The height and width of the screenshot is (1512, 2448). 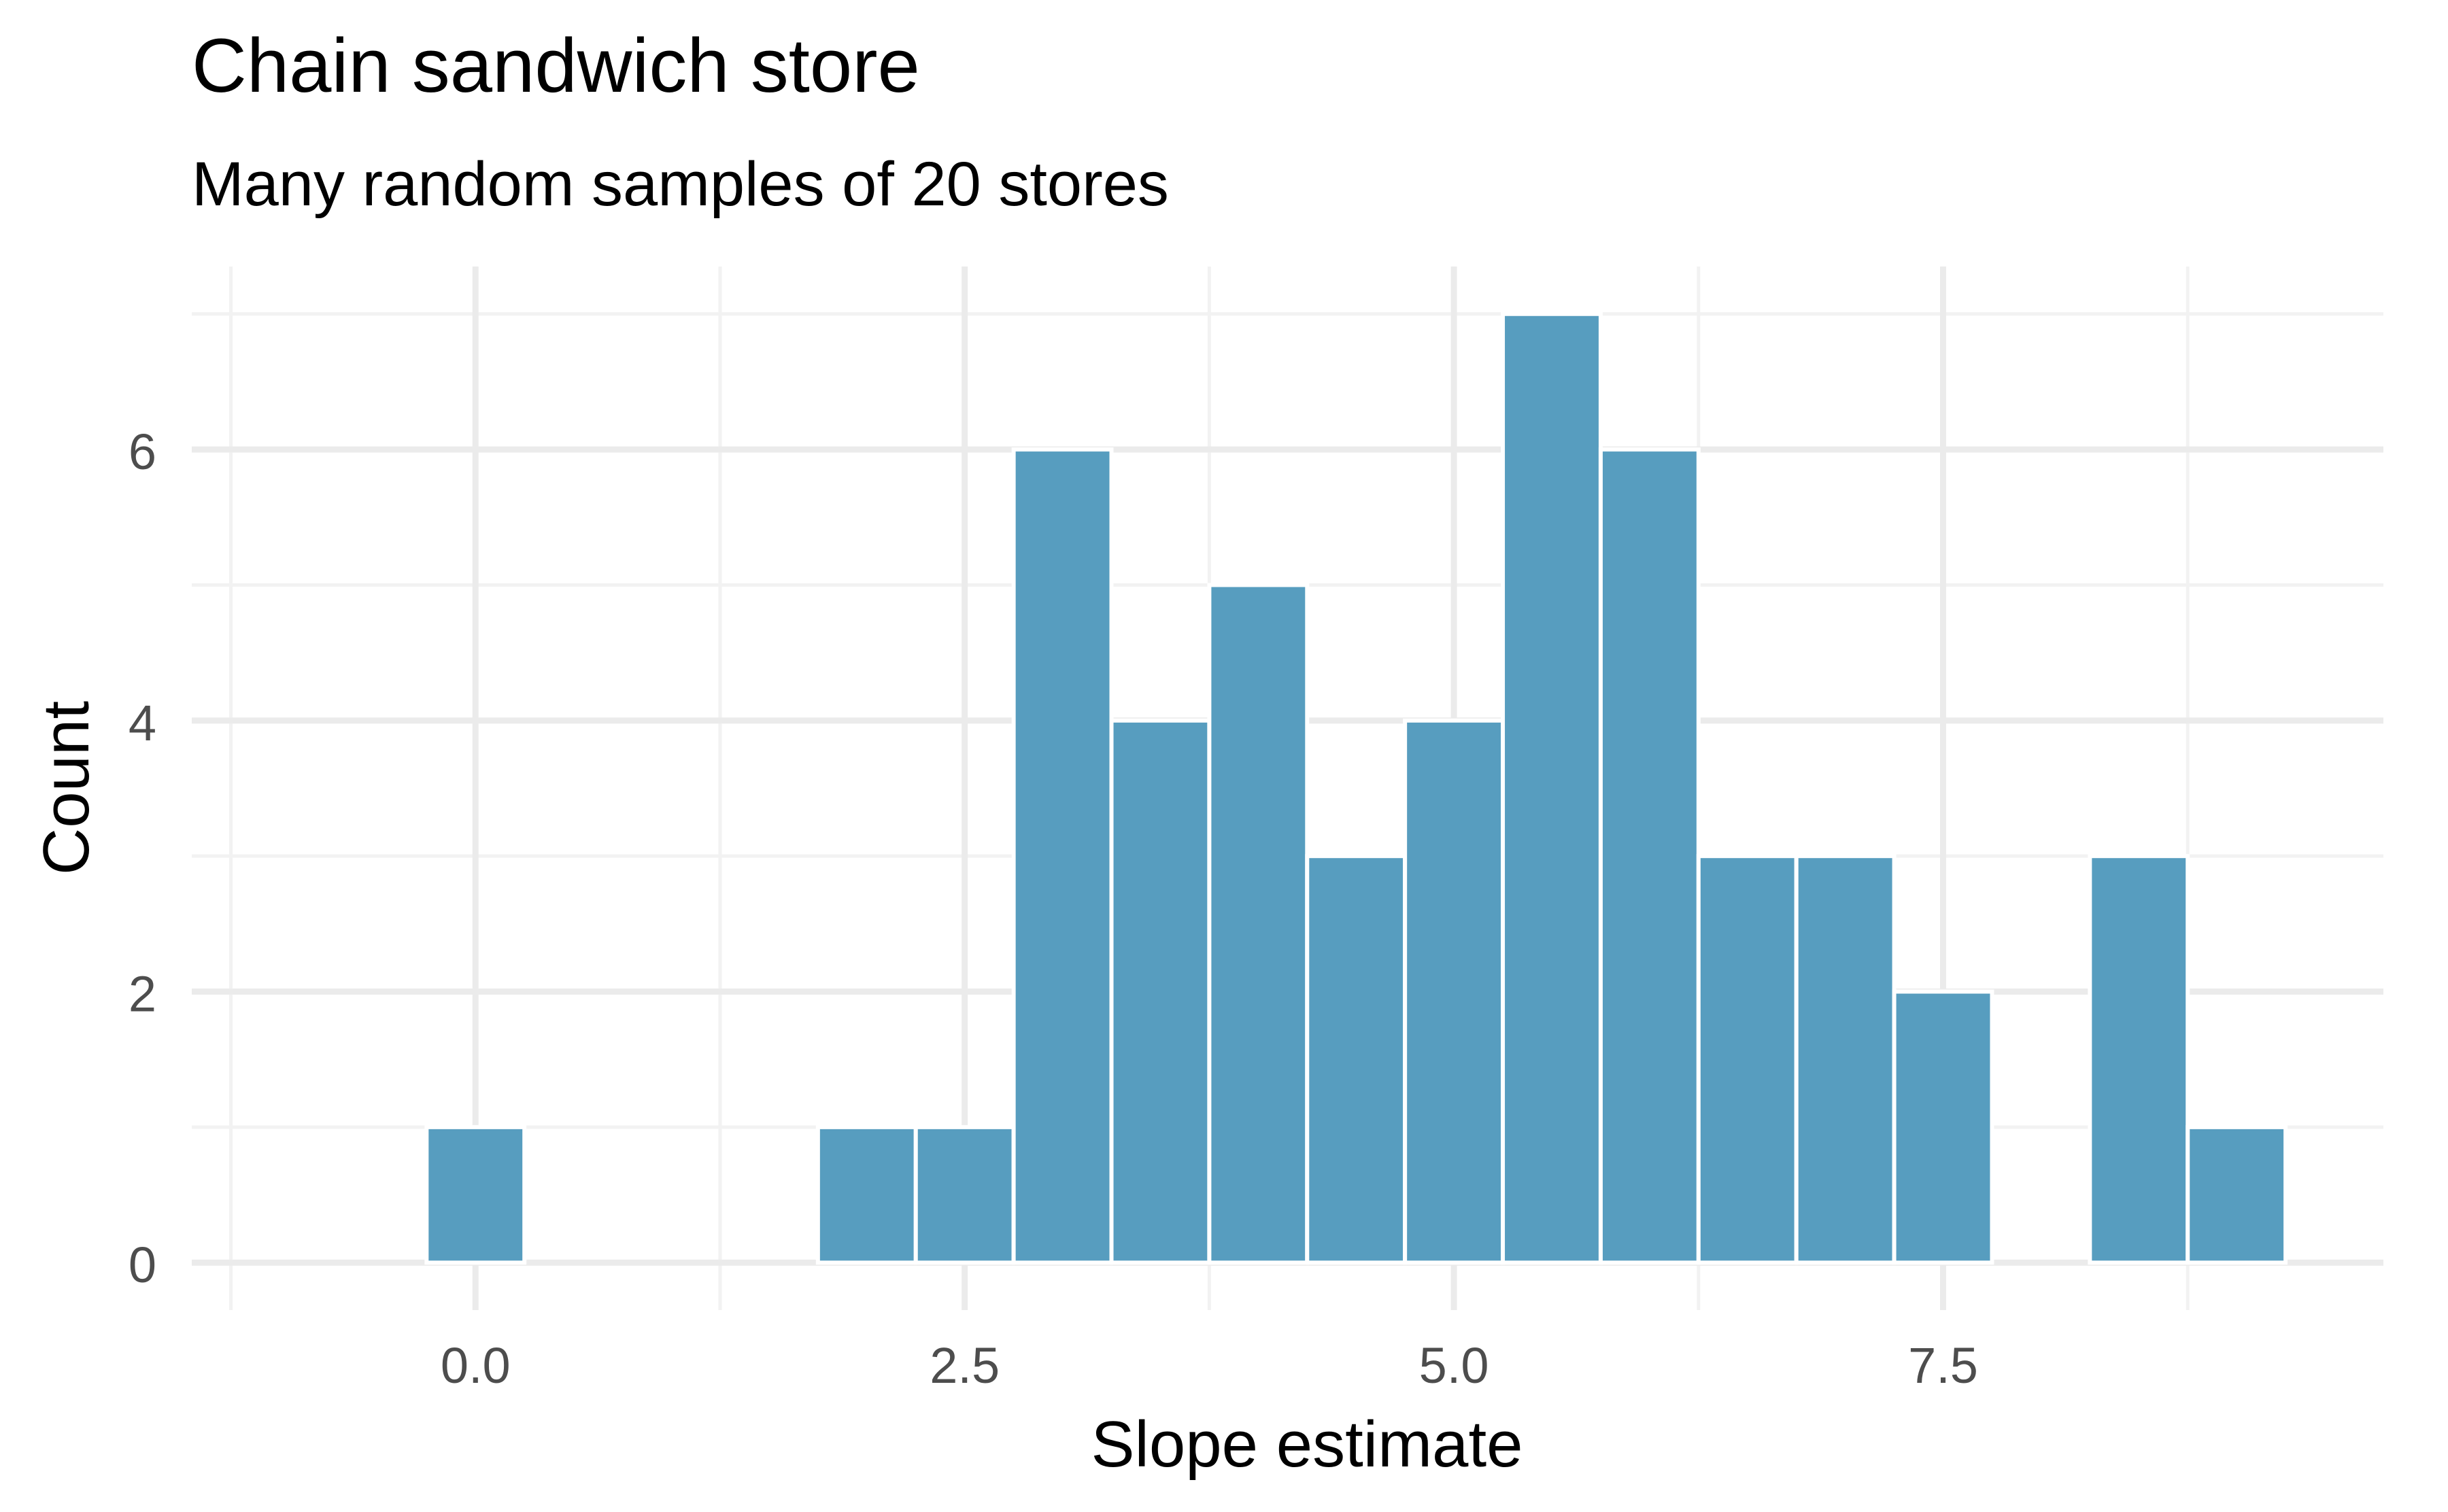 I want to click on x-tick-label: 2.5, so click(x=965, y=1365).